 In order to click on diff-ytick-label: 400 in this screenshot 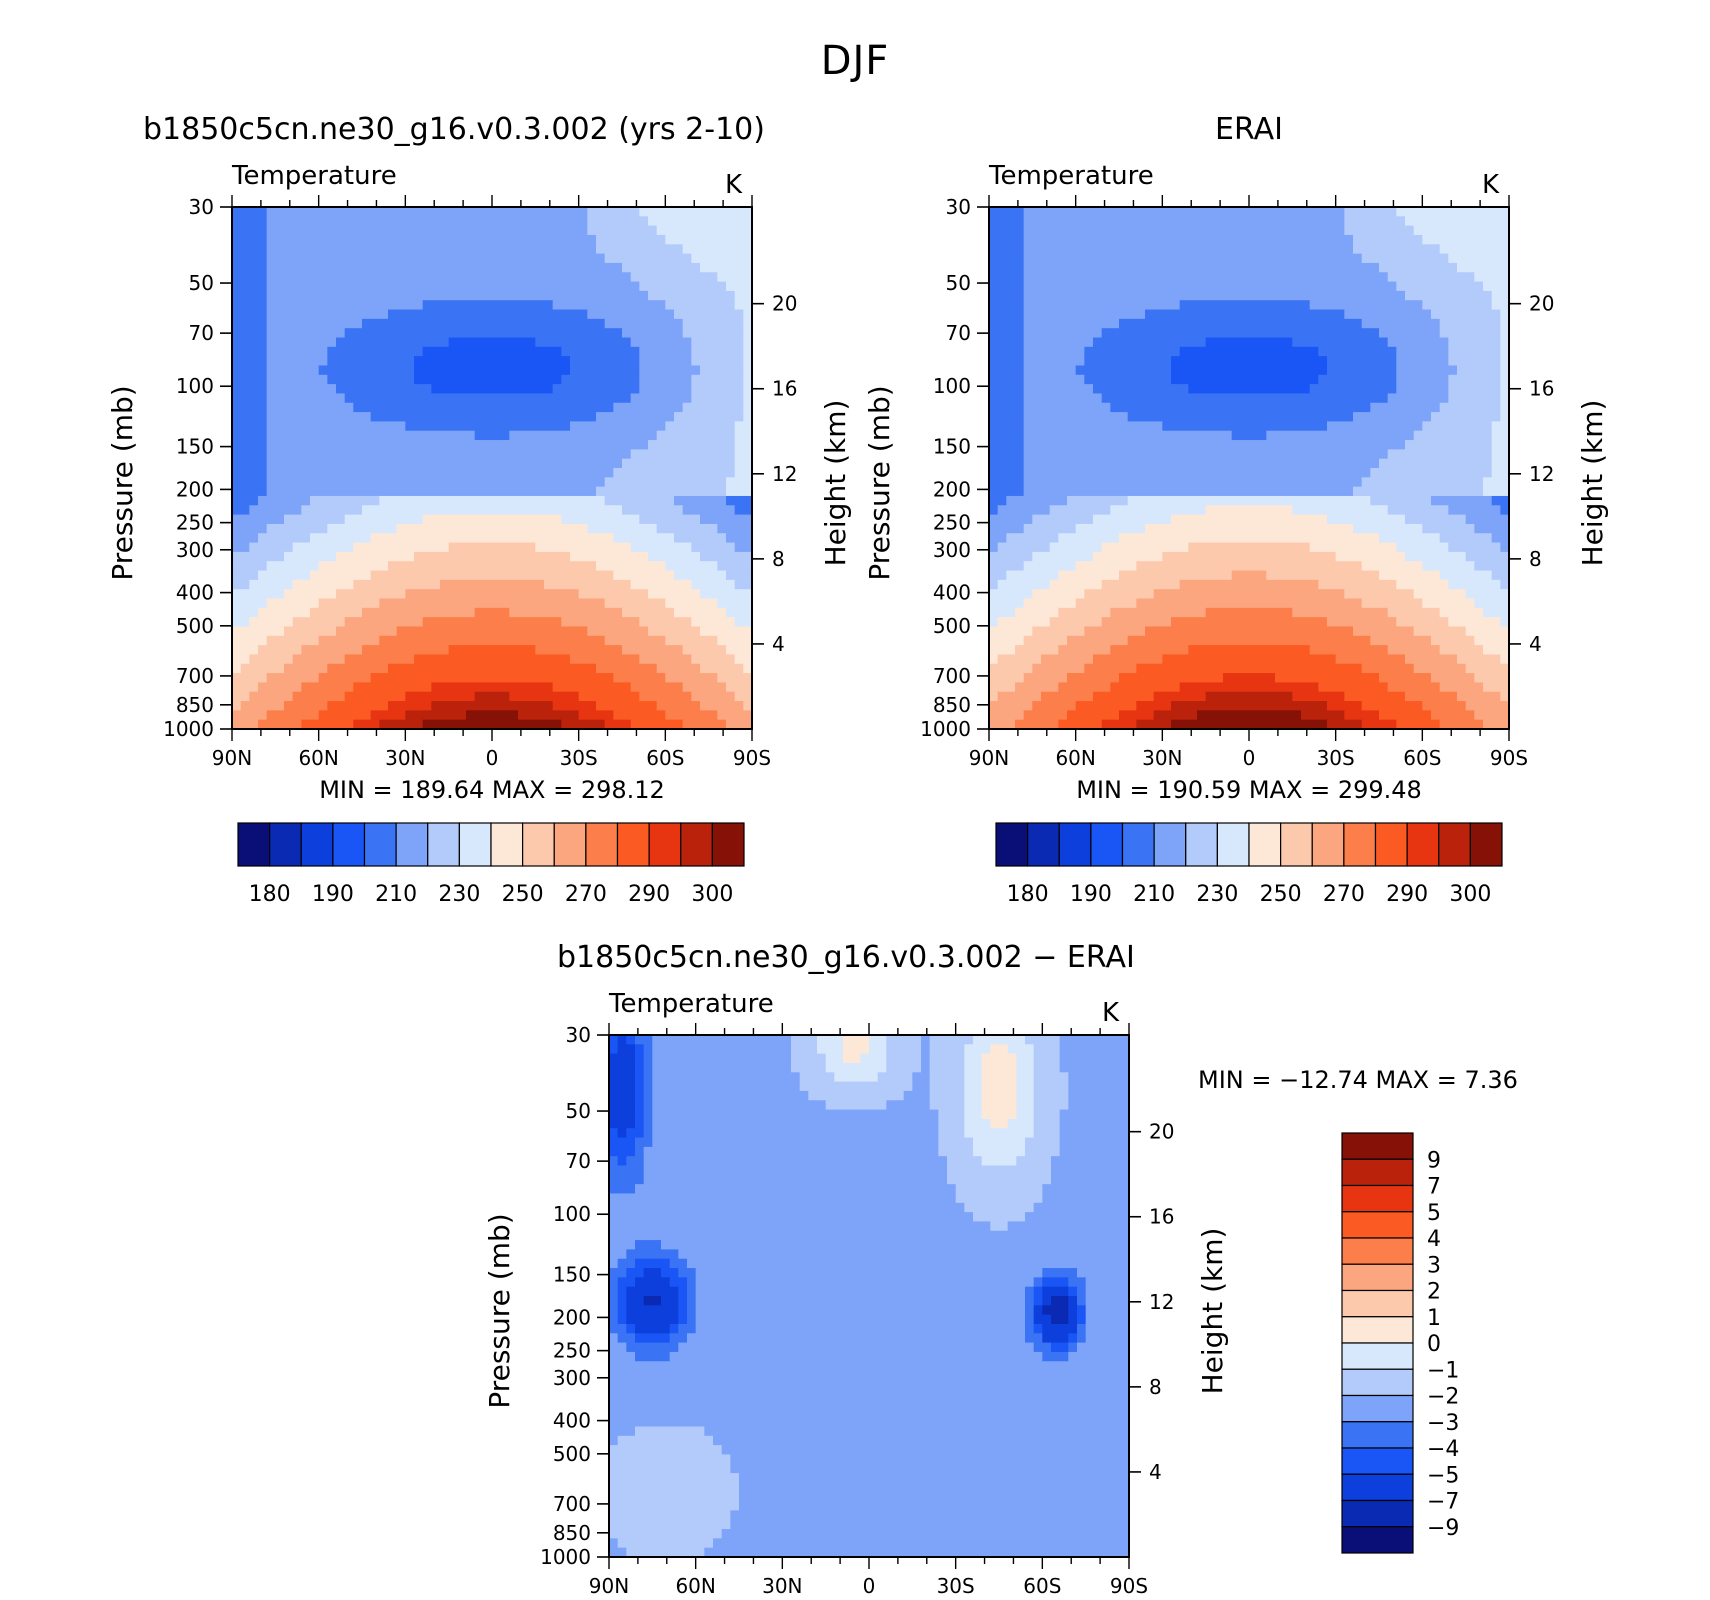, I will do `click(572, 1421)`.